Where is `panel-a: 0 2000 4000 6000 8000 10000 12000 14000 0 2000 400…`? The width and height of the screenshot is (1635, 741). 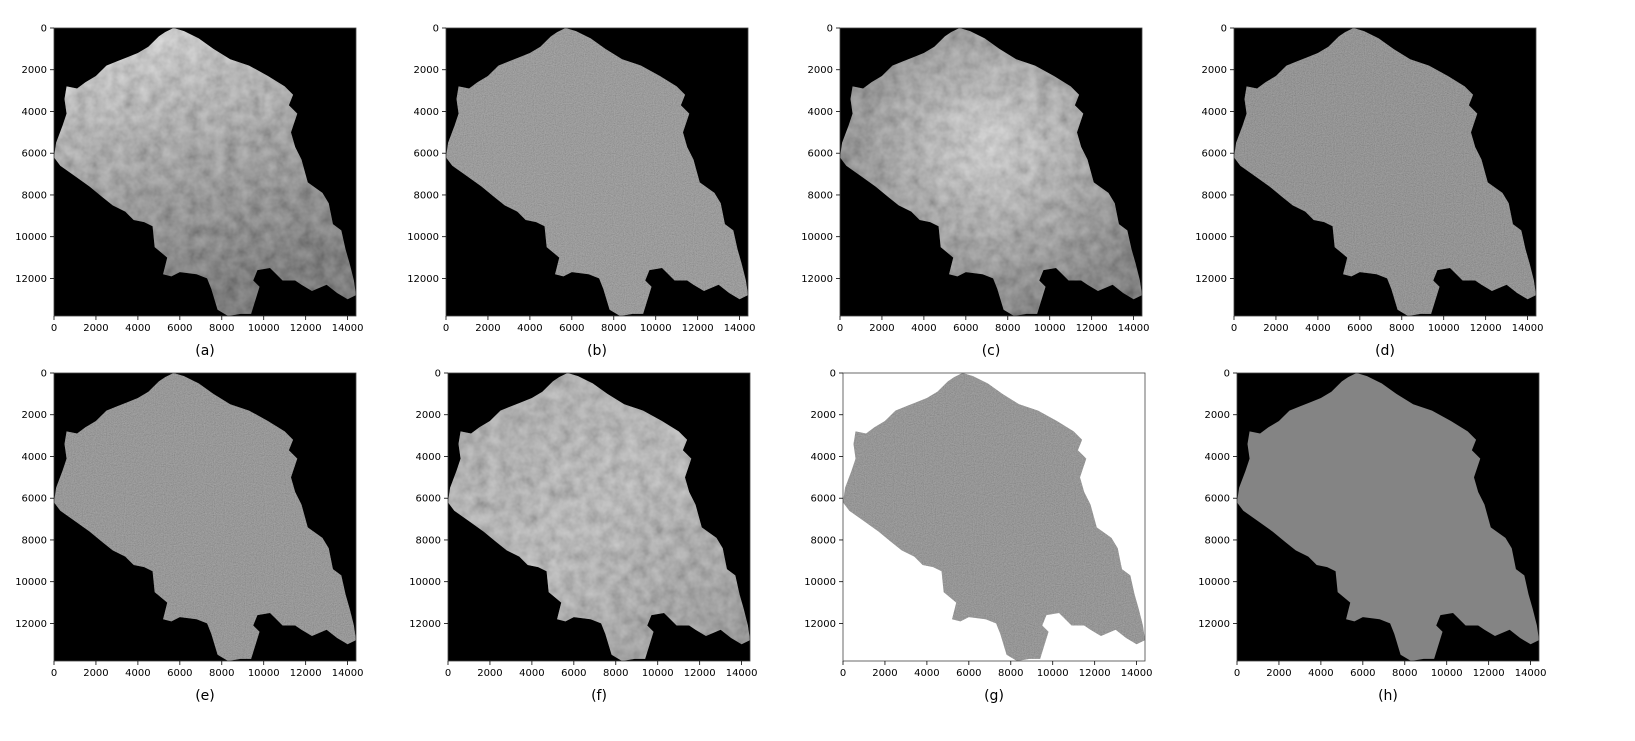 panel-a: 0 2000 4000 6000 8000 10000 12000 14000 0 2000 400… is located at coordinates (189, 192).